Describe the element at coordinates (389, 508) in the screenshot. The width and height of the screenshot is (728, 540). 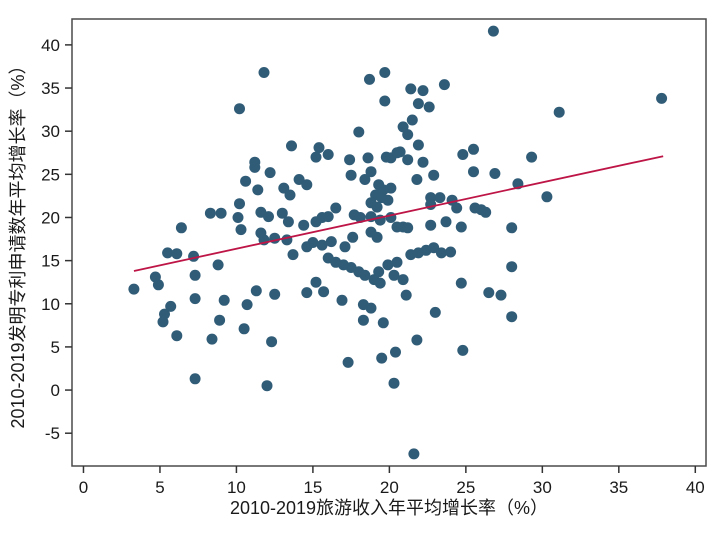
I see `x-axis-label: 2010-2019旅游收入年平均增长率（%）` at that location.